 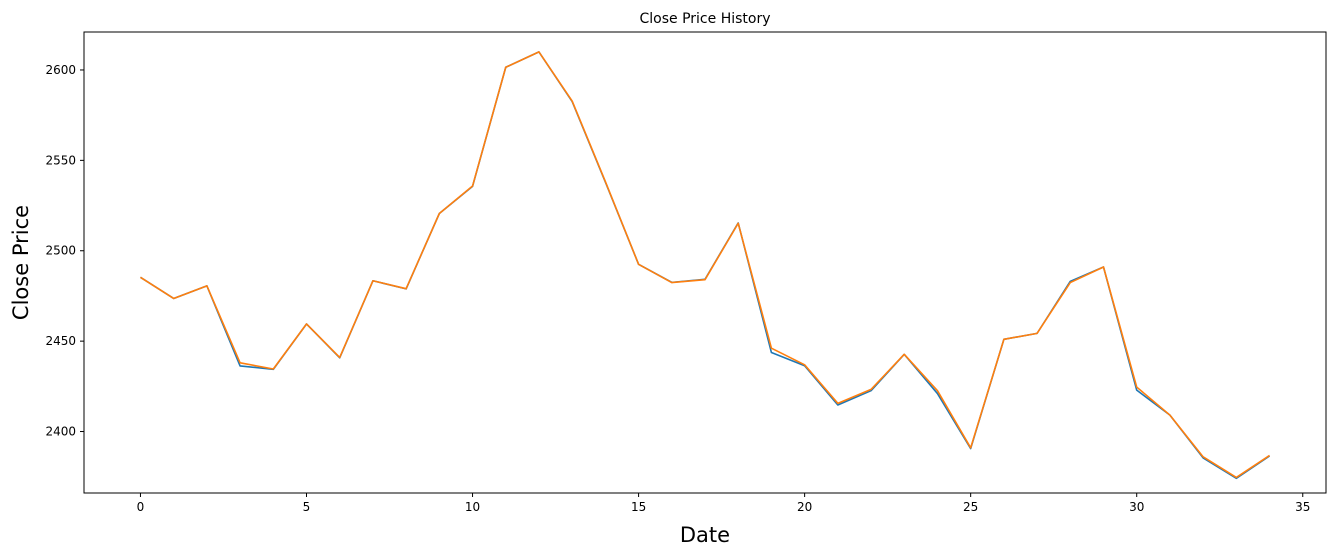 What do you see at coordinates (60, 251) in the screenshot?
I see `y-tick-label: 2500` at bounding box center [60, 251].